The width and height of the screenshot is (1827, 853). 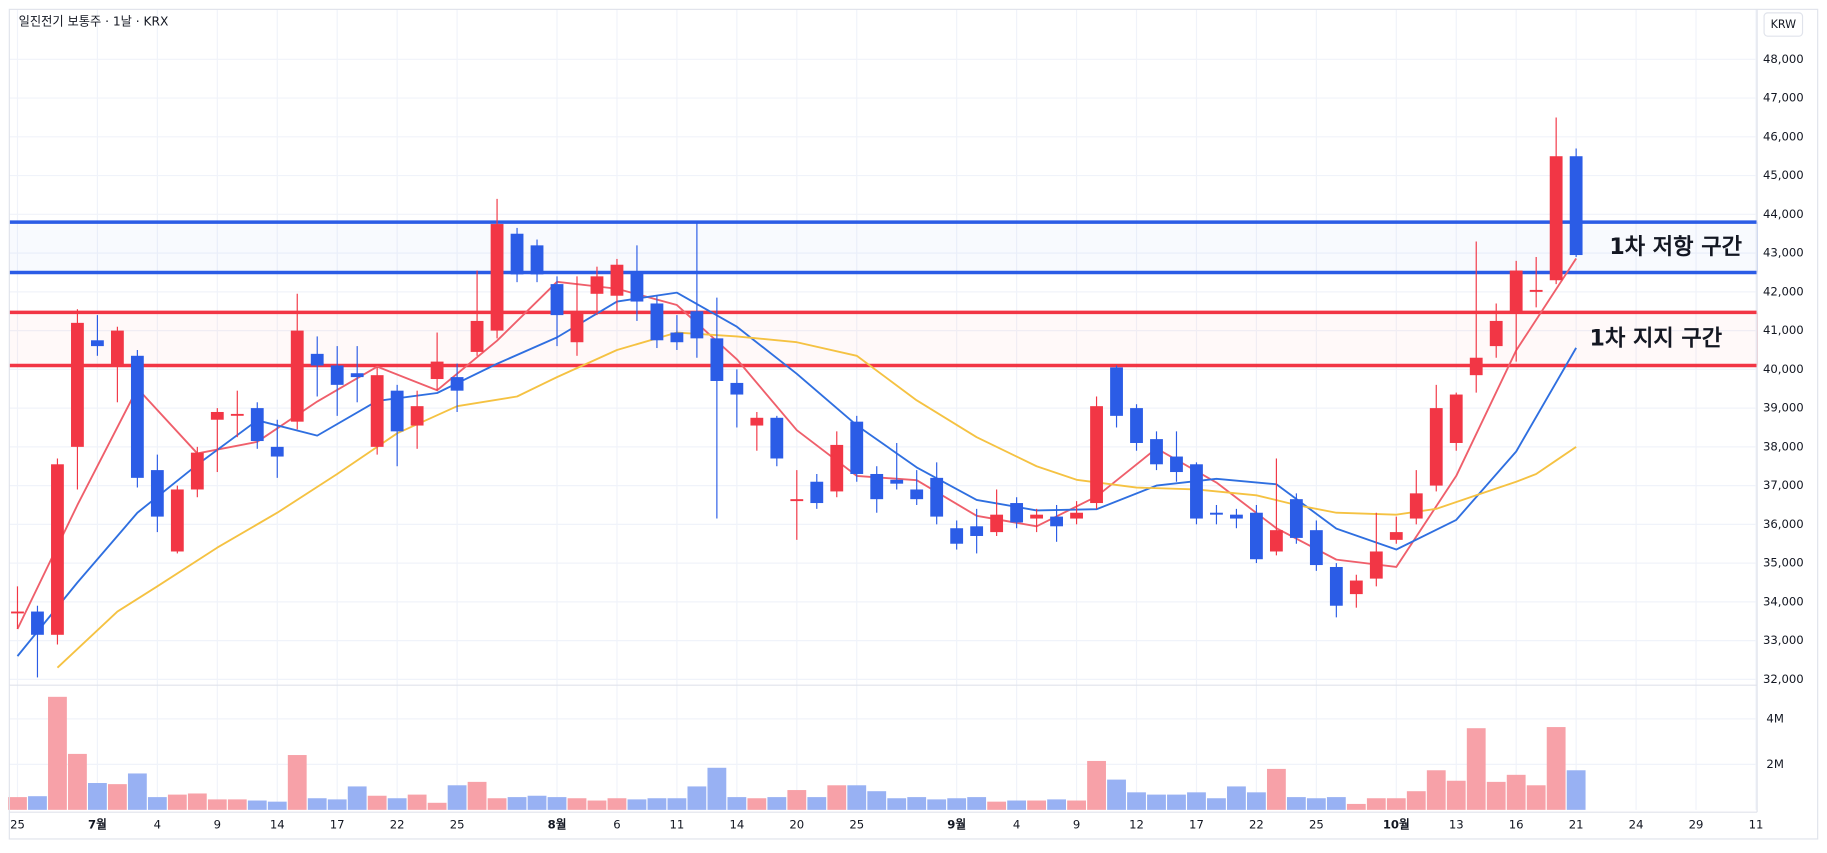 I want to click on x-tick-label: 25, so click(x=457, y=824).